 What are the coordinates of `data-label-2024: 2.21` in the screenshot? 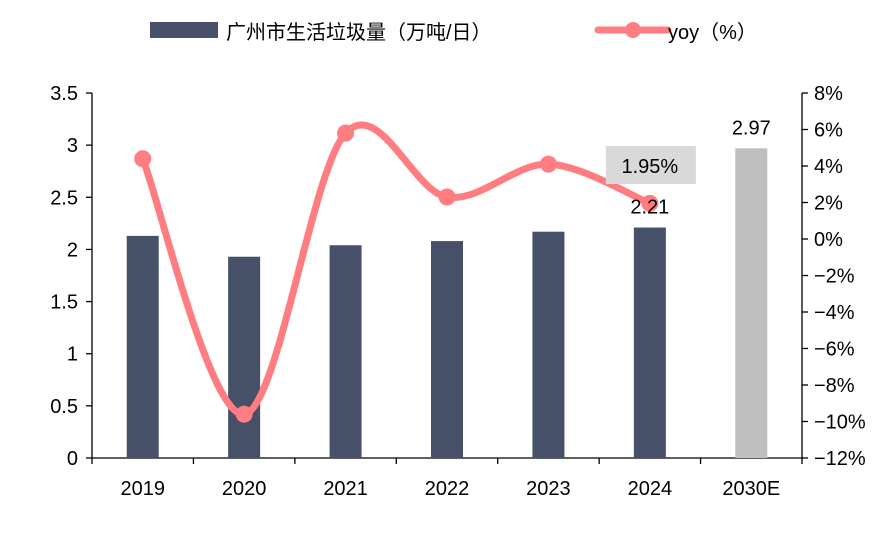 It's located at (649, 208).